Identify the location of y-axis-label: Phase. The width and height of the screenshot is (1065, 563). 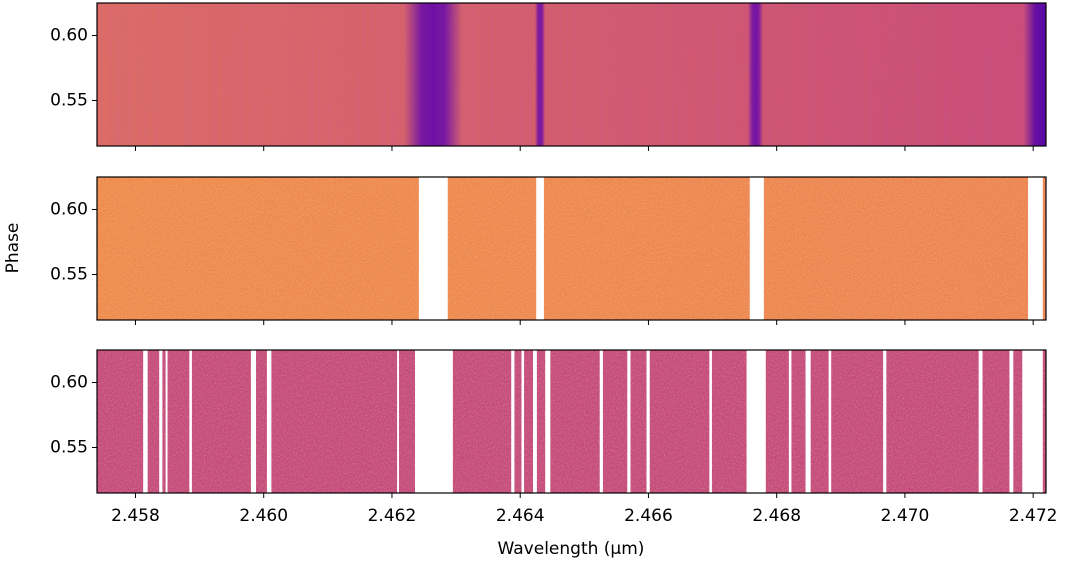
(13, 248).